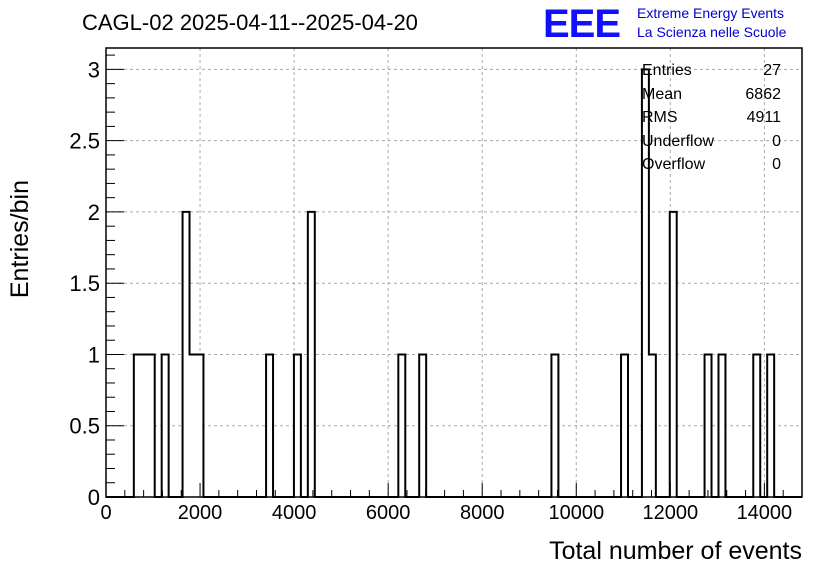 This screenshot has width=836, height=572. I want to click on y-tick-label: 0, so click(94, 497).